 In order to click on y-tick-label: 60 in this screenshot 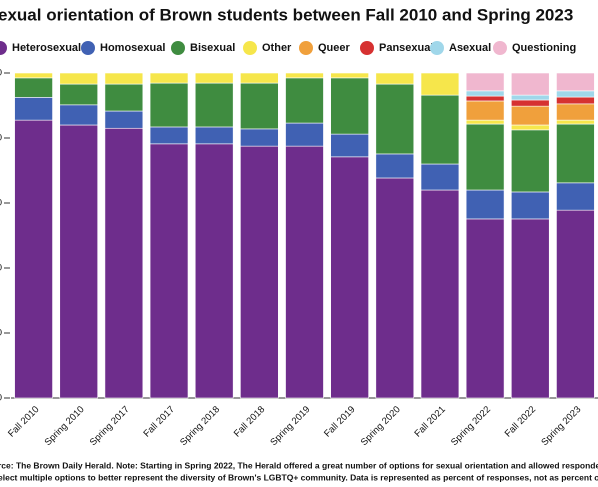, I will do `click(1, 203)`.